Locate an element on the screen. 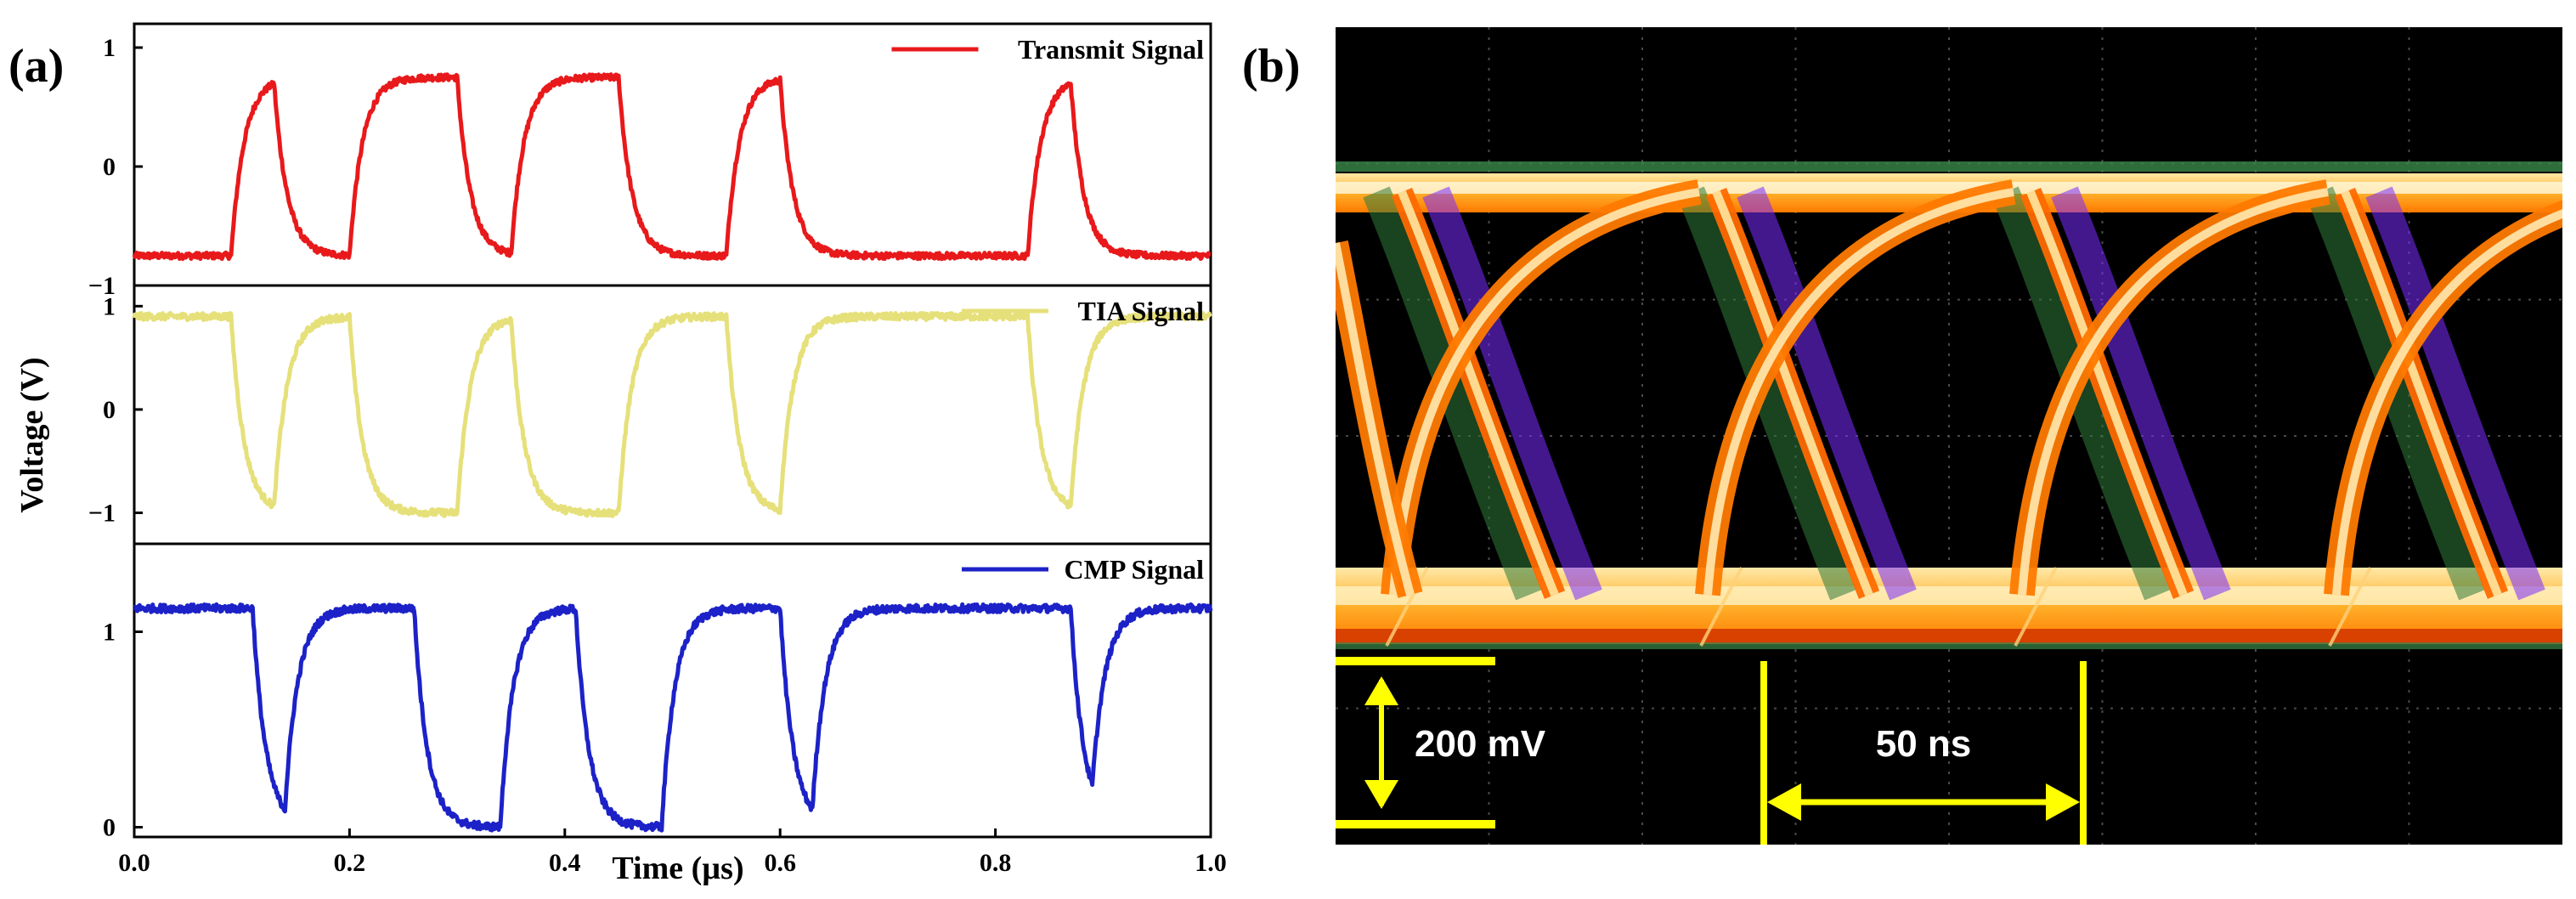  legend-label: TIA Signal is located at coordinates (1140, 311).